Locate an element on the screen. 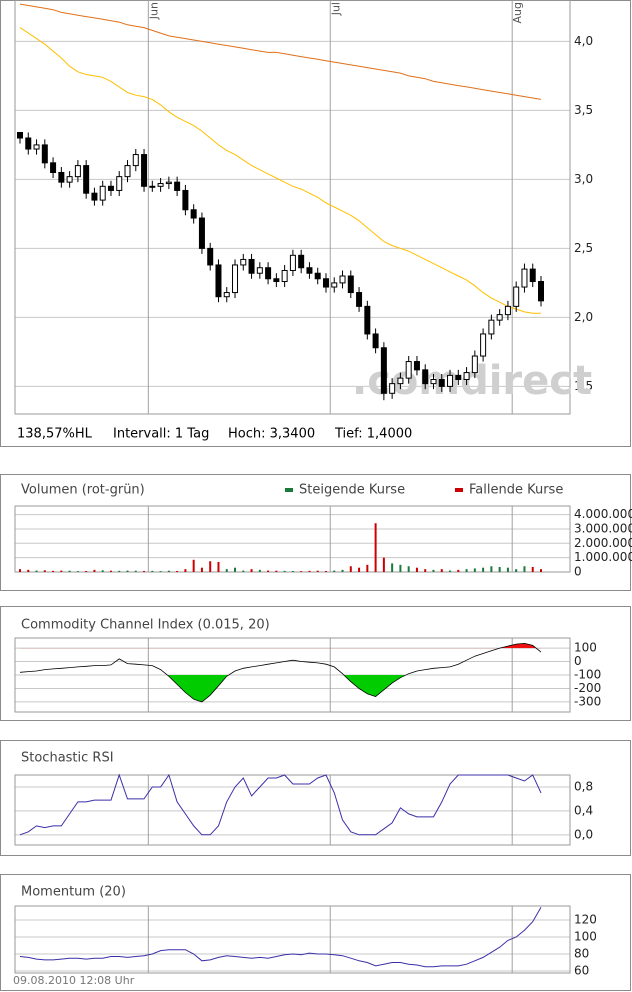  y-tick-label: 3.000.000 is located at coordinates (603, 528).